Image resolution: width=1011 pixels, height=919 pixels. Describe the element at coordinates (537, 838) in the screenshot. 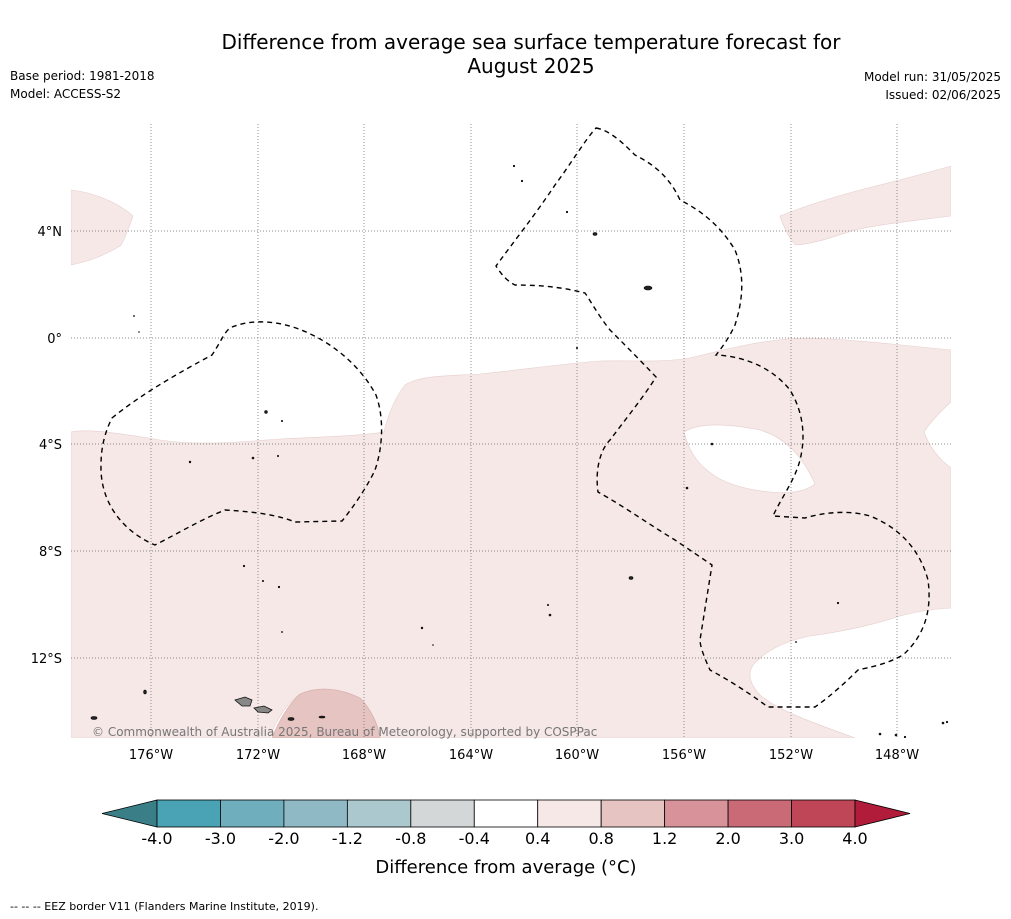

I see `colorbar-tick-label: 0.4` at that location.